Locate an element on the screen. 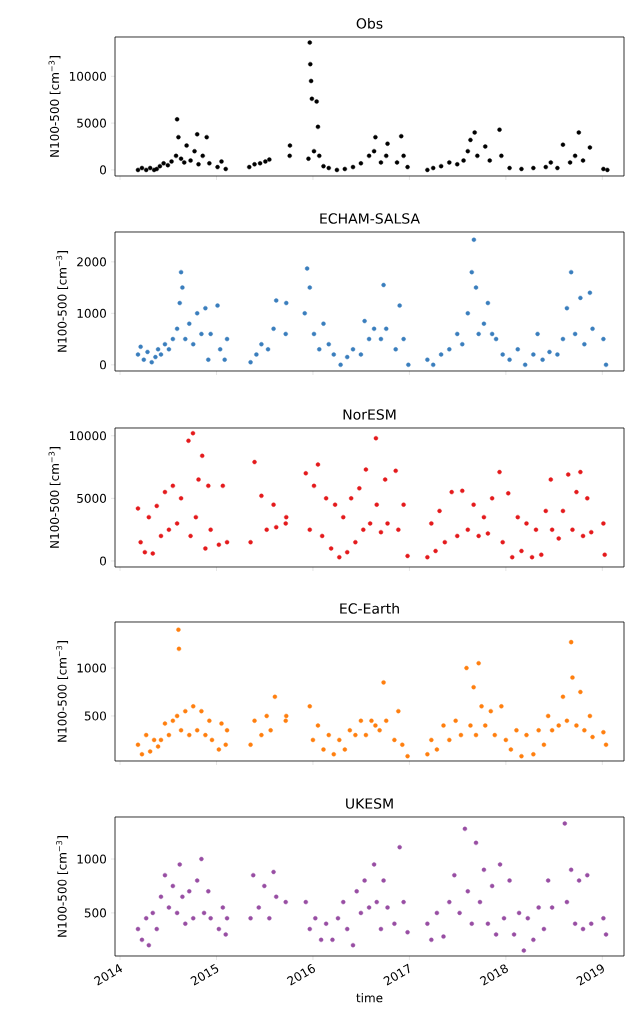 The width and height of the screenshot is (626, 1035). chart-title: Obs is located at coordinates (369, 23).